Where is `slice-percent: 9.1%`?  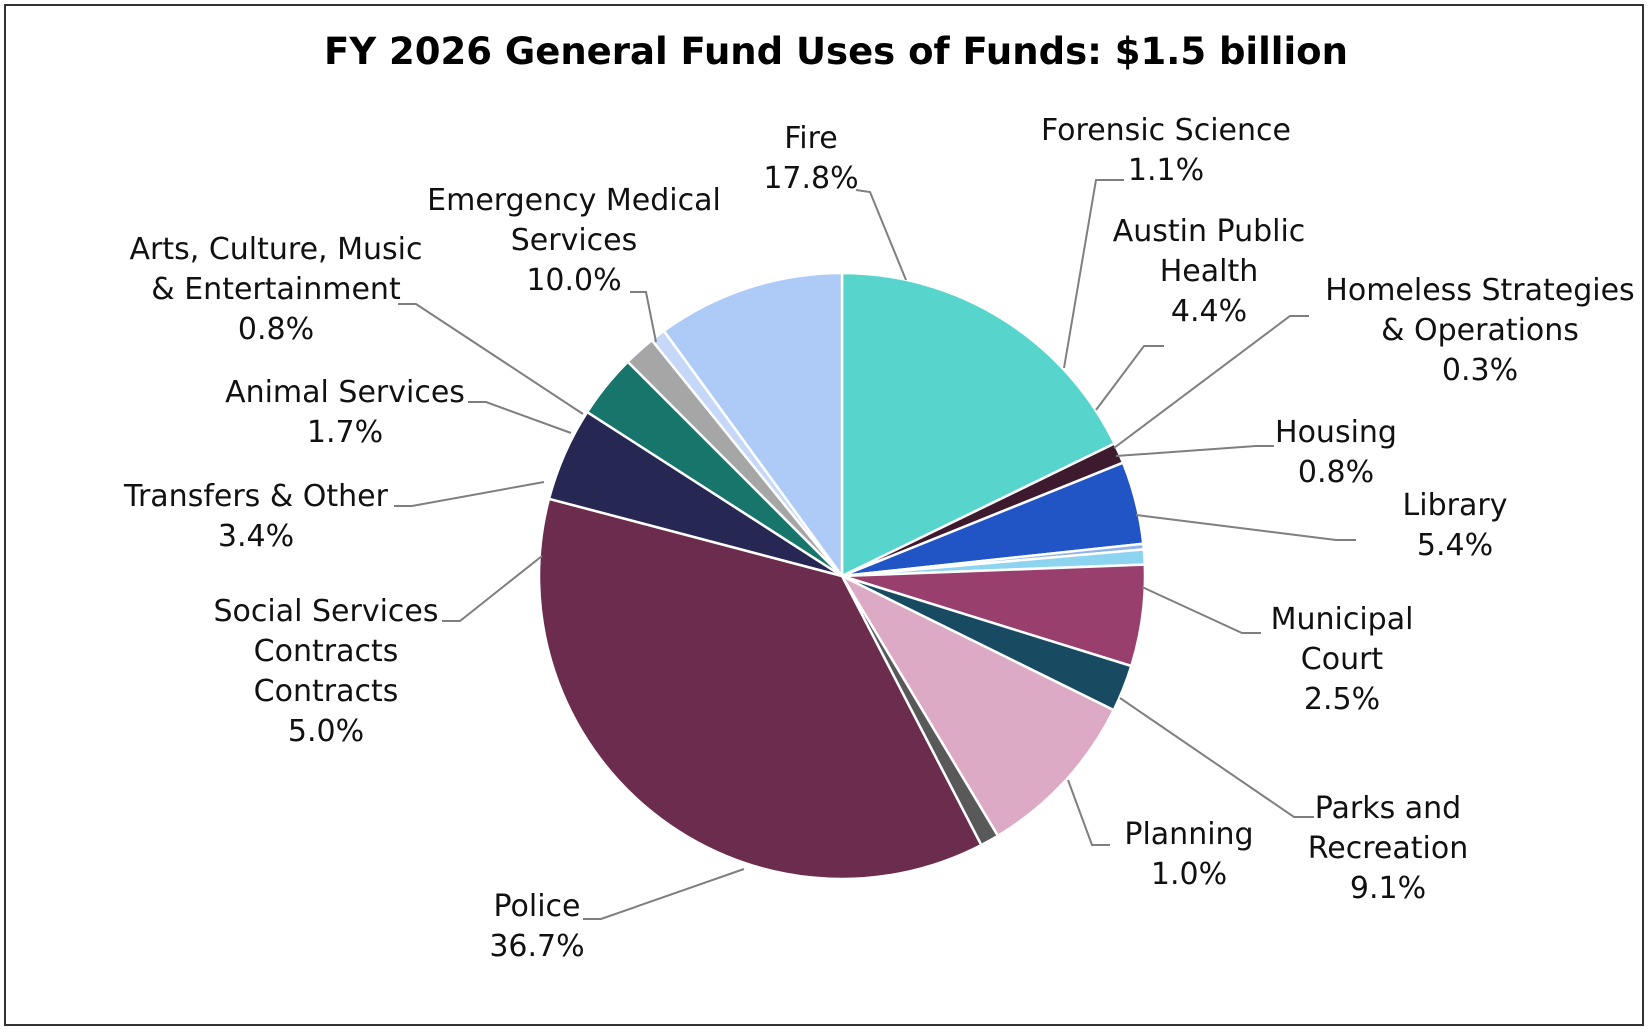 slice-percent: 9.1% is located at coordinates (1388, 888).